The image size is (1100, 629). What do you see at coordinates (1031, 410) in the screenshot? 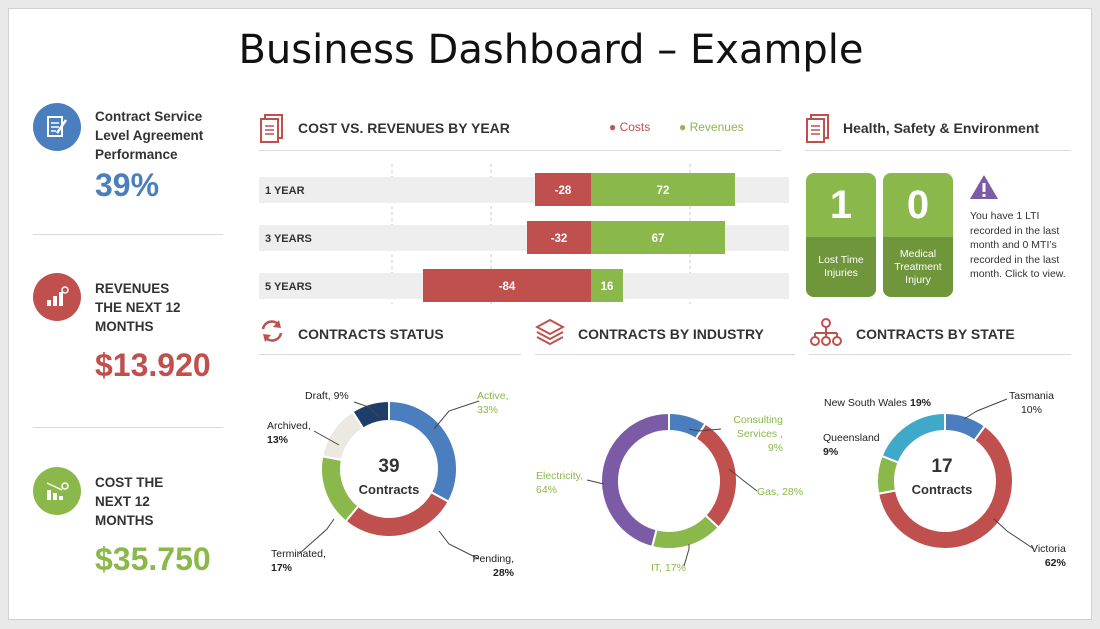
I see `label-tasmania-pct: 10%` at bounding box center [1031, 410].